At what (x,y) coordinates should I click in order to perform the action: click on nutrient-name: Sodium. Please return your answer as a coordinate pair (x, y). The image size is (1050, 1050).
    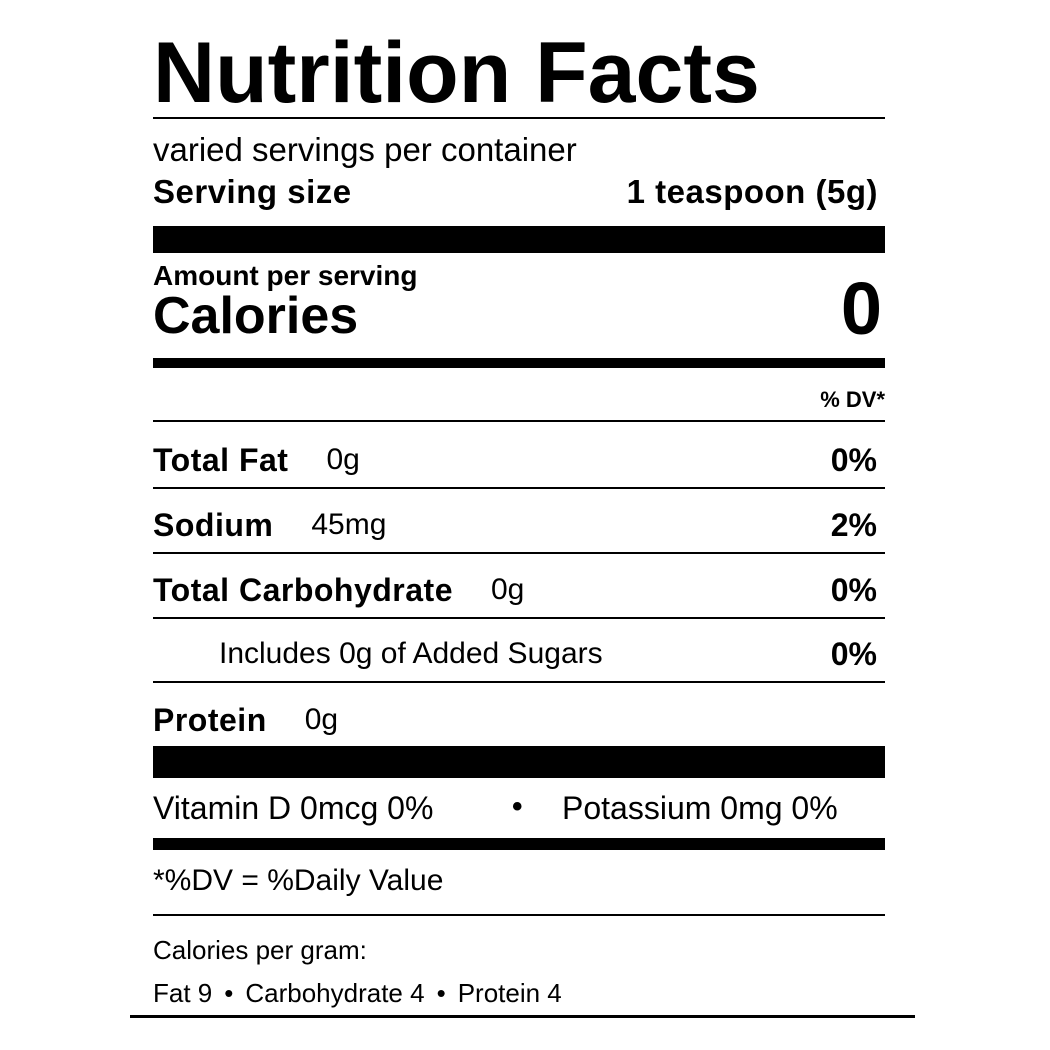
    Looking at the image, I should click on (213, 525).